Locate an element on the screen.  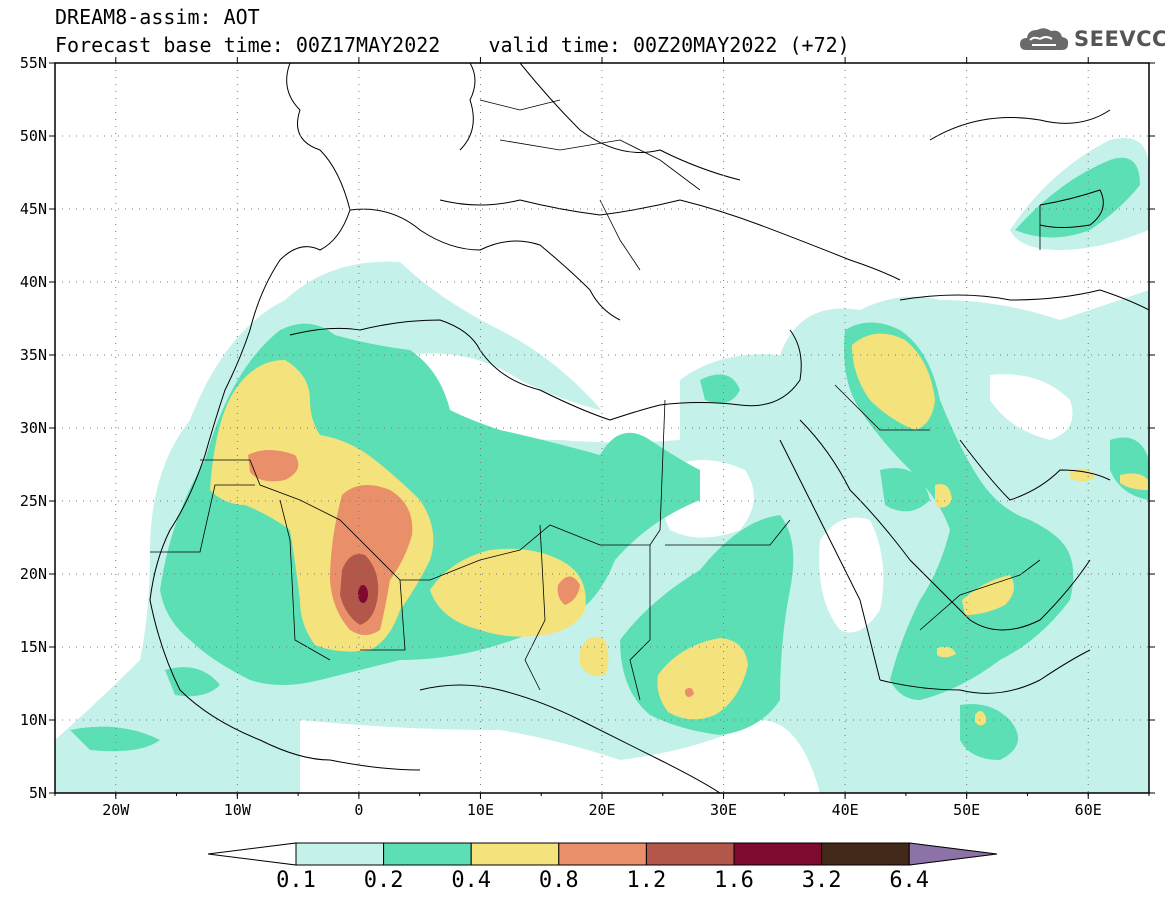
lat-label: 35N is located at coordinates (33, 355).